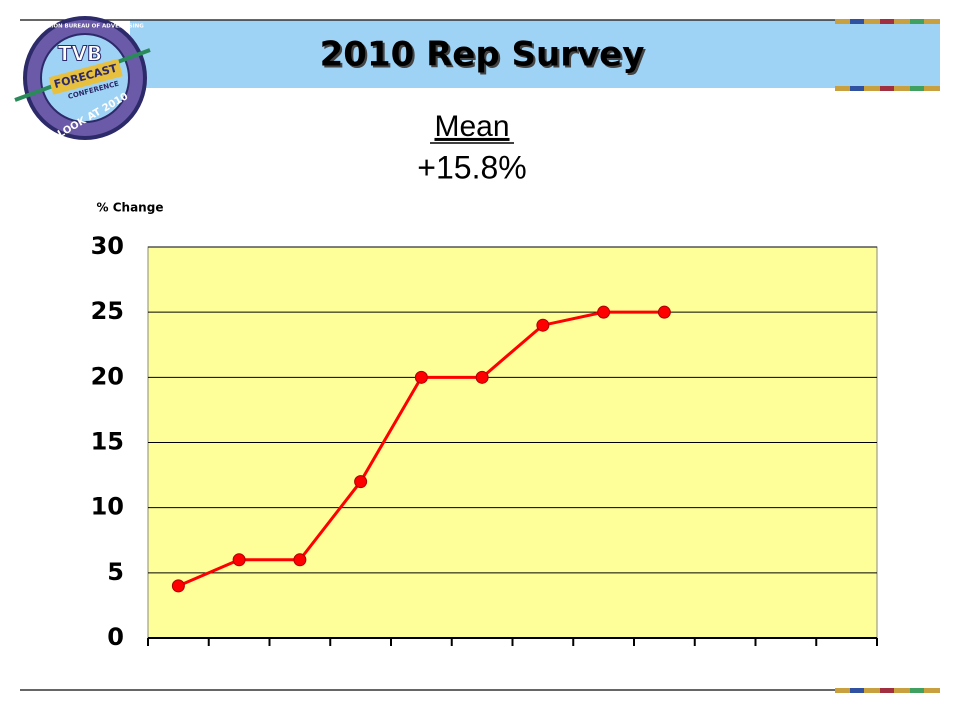  What do you see at coordinates (887, 356) in the screenshot?
I see `deco-stripes` at bounding box center [887, 356].